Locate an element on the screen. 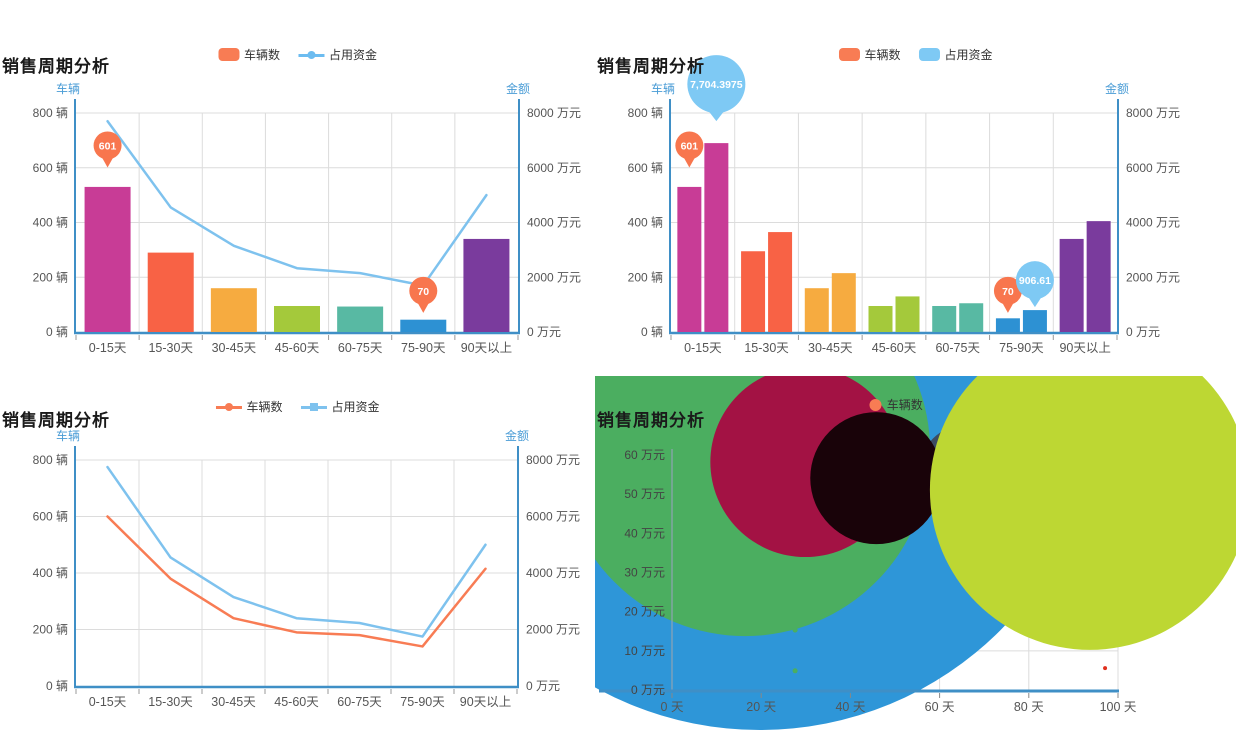 The image size is (1236, 752). bubble-yellowgreen-bubble is located at coordinates (1082, 513).